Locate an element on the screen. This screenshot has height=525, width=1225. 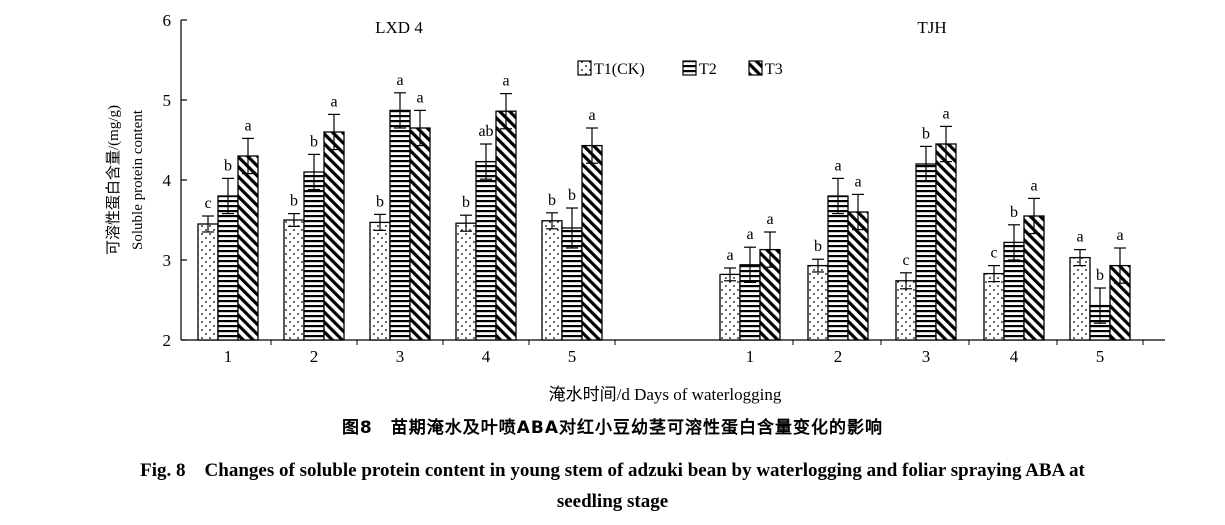
legend-label: T2 is located at coordinates (708, 69).